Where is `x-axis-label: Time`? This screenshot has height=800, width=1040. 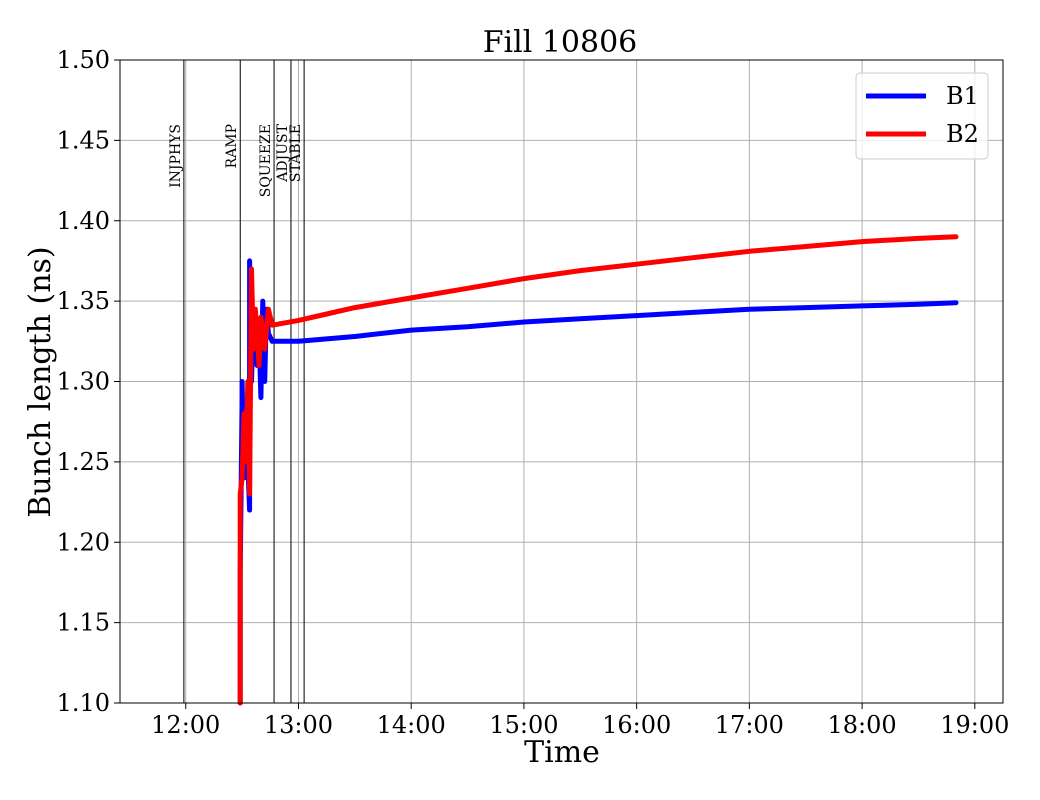
x-axis-label: Time is located at coordinates (562, 752).